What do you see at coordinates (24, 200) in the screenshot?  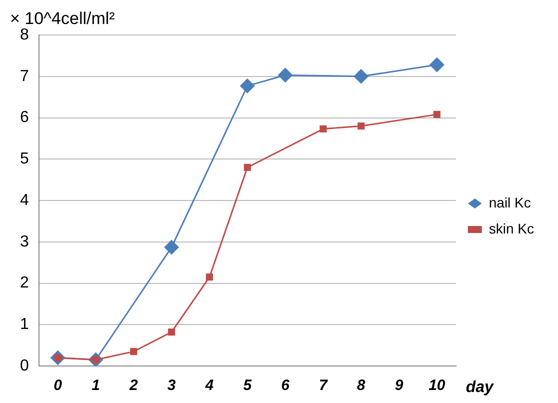 I see `y-tick-label: 4` at bounding box center [24, 200].